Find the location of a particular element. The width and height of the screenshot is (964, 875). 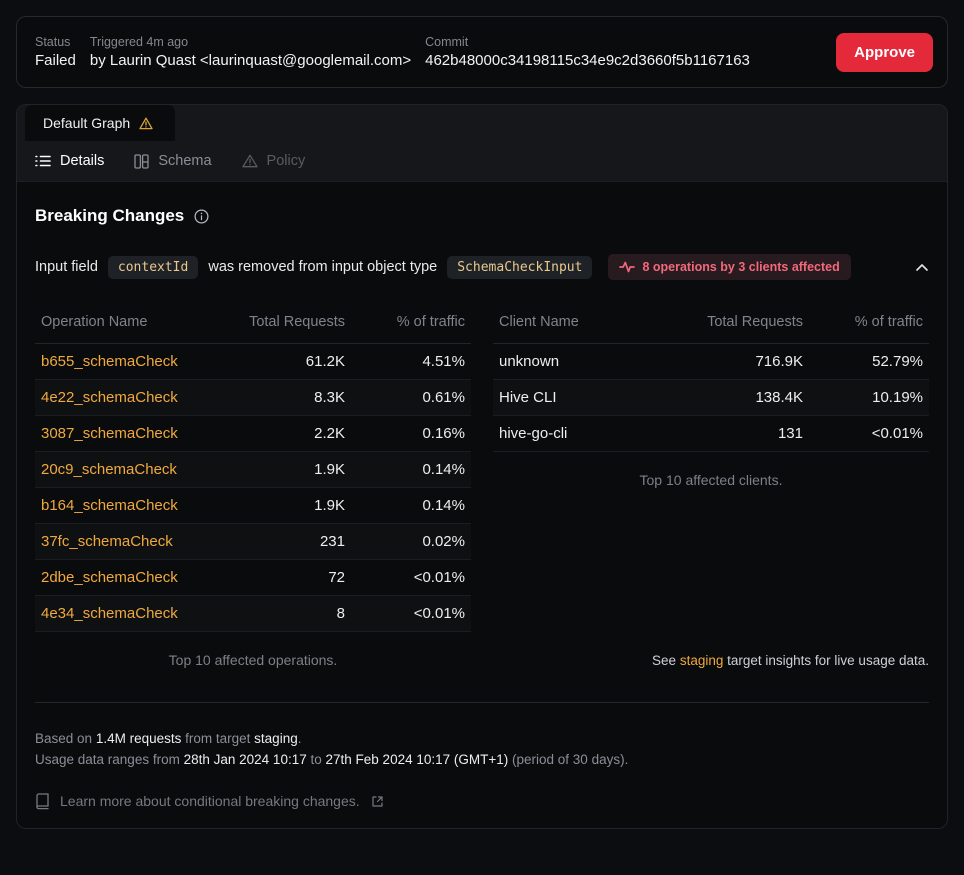

operations-footnote: Top 10 affected operations. is located at coordinates (253, 660).